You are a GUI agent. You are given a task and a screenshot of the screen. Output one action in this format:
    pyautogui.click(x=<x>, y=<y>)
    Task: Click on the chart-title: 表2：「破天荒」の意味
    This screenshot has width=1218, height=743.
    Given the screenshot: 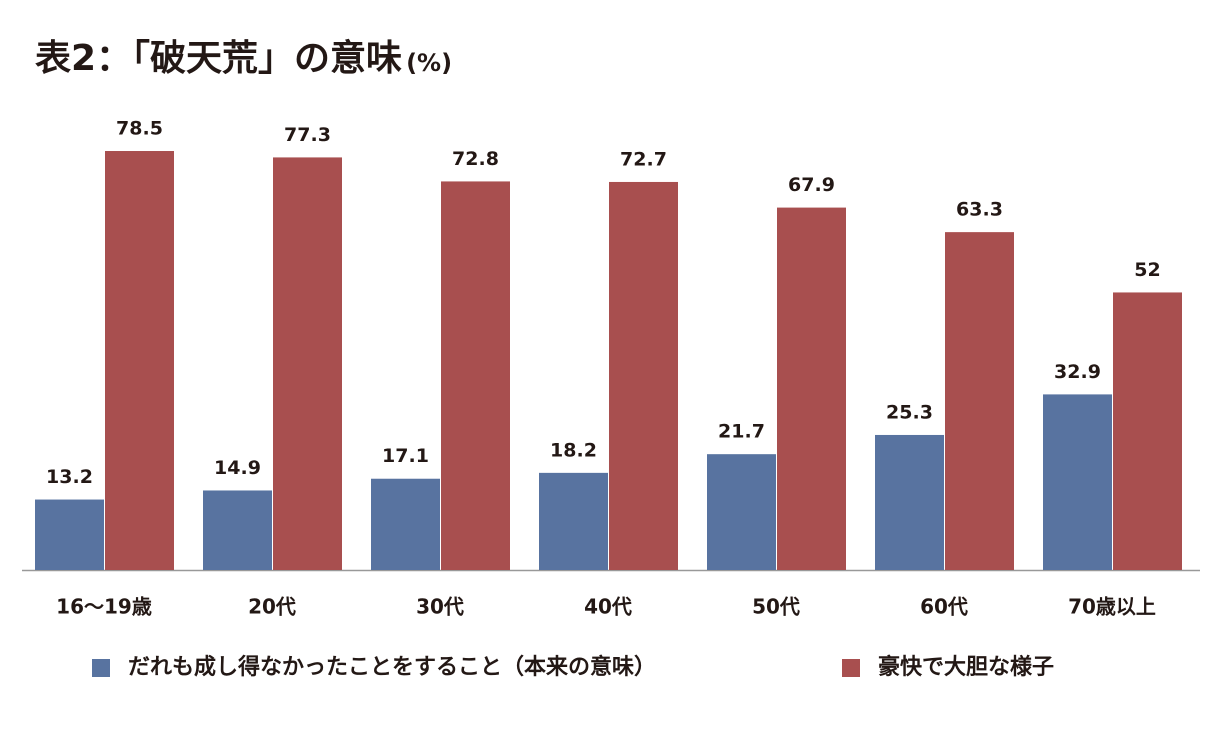 What is the action you would take?
    pyautogui.click(x=218, y=58)
    